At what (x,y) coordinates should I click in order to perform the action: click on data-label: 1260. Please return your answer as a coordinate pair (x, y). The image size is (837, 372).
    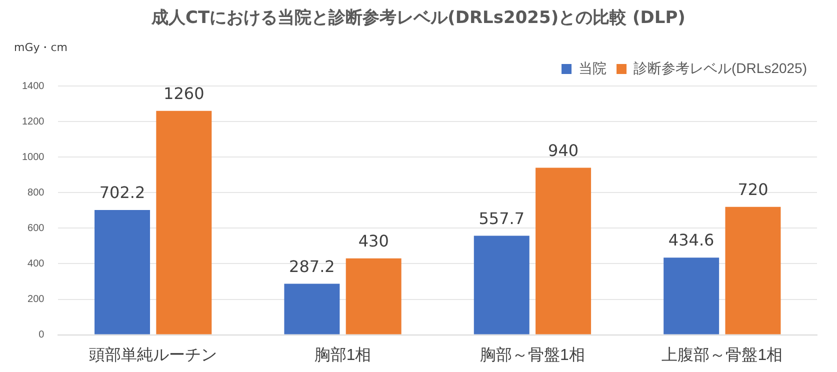
    Looking at the image, I should click on (184, 94).